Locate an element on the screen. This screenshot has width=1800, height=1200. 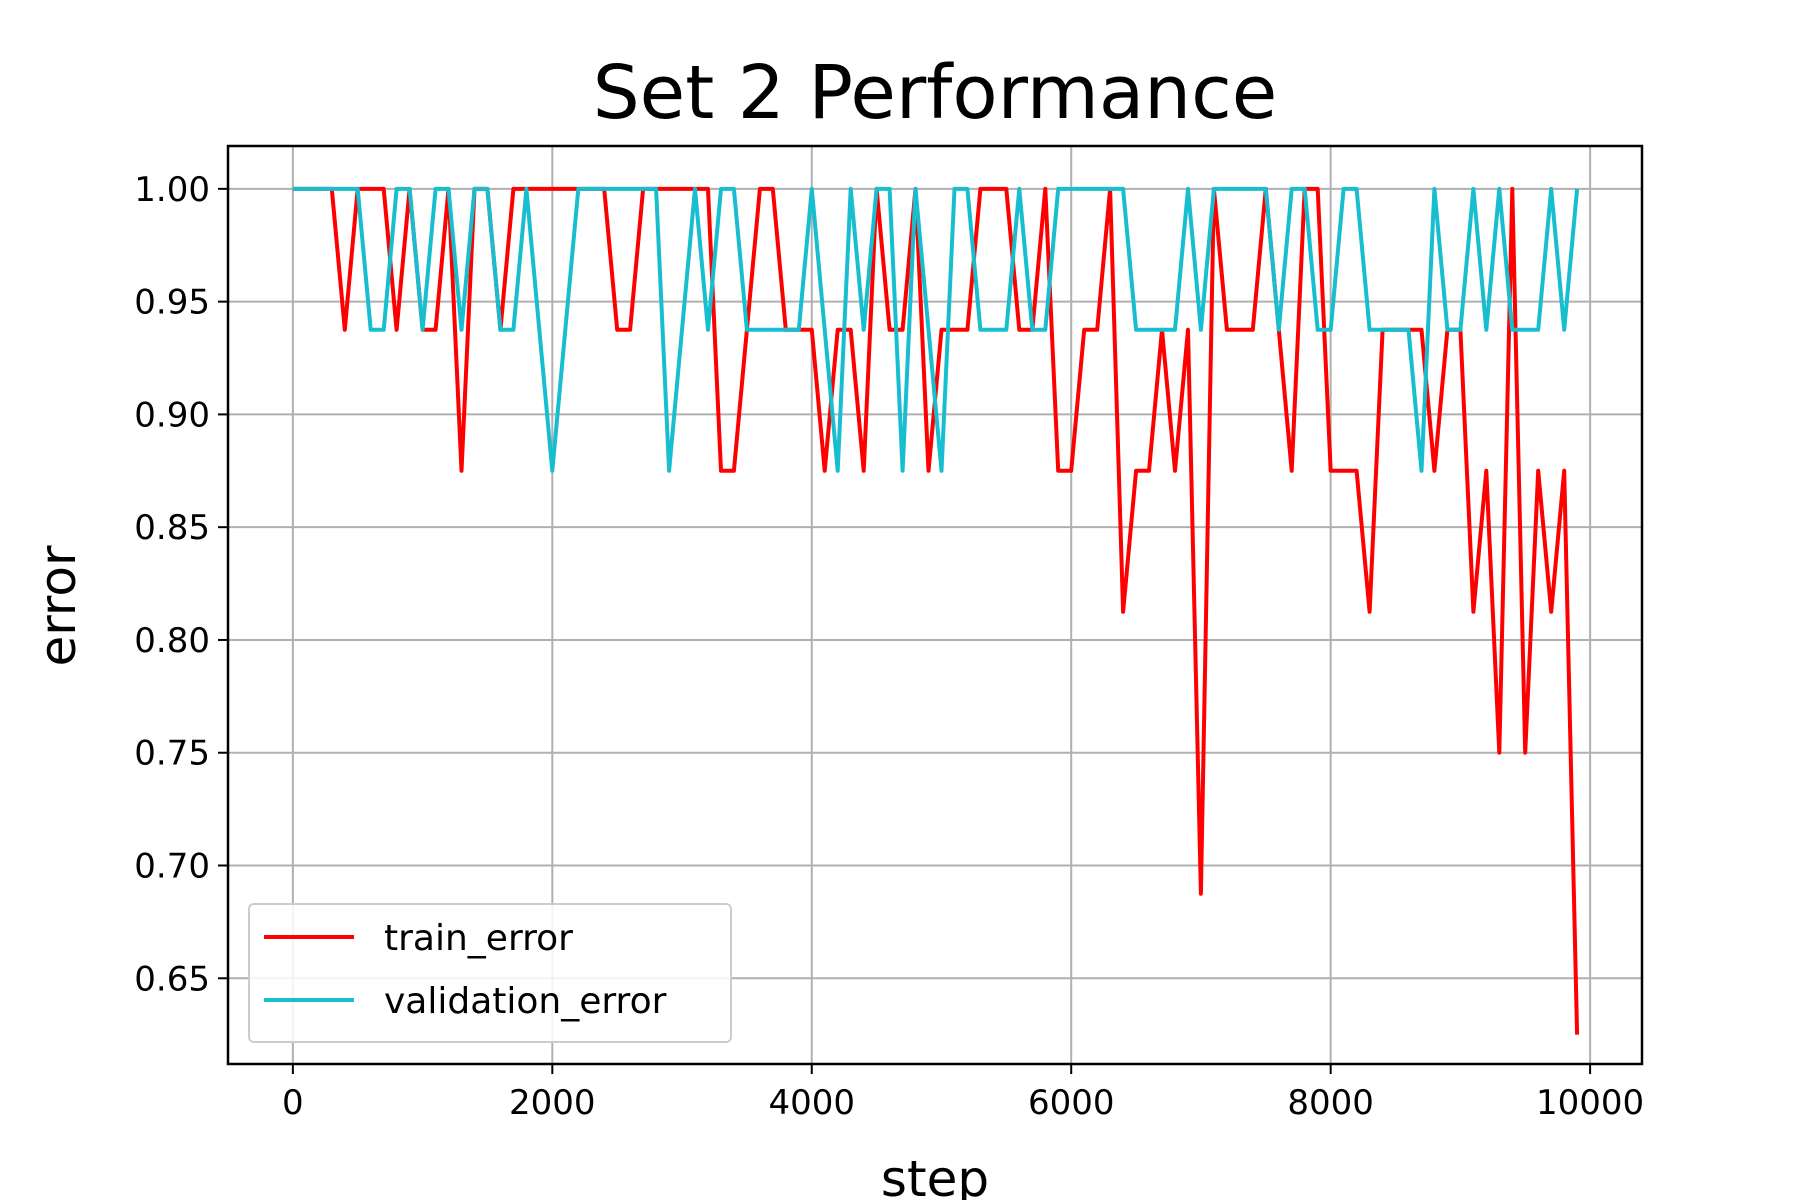
y-tick-label: 0.85 is located at coordinates (172, 528).